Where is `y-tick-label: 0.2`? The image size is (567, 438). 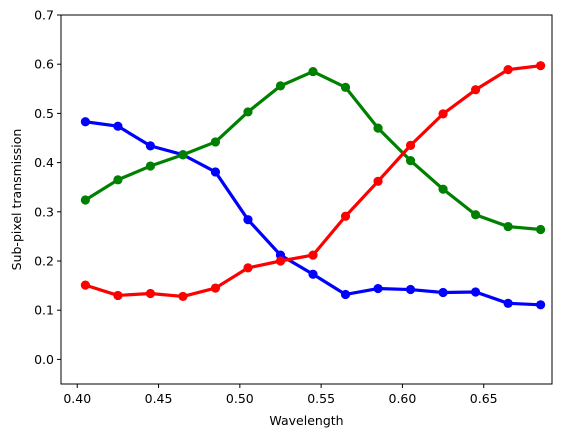 y-tick-label: 0.2 is located at coordinates (44, 261).